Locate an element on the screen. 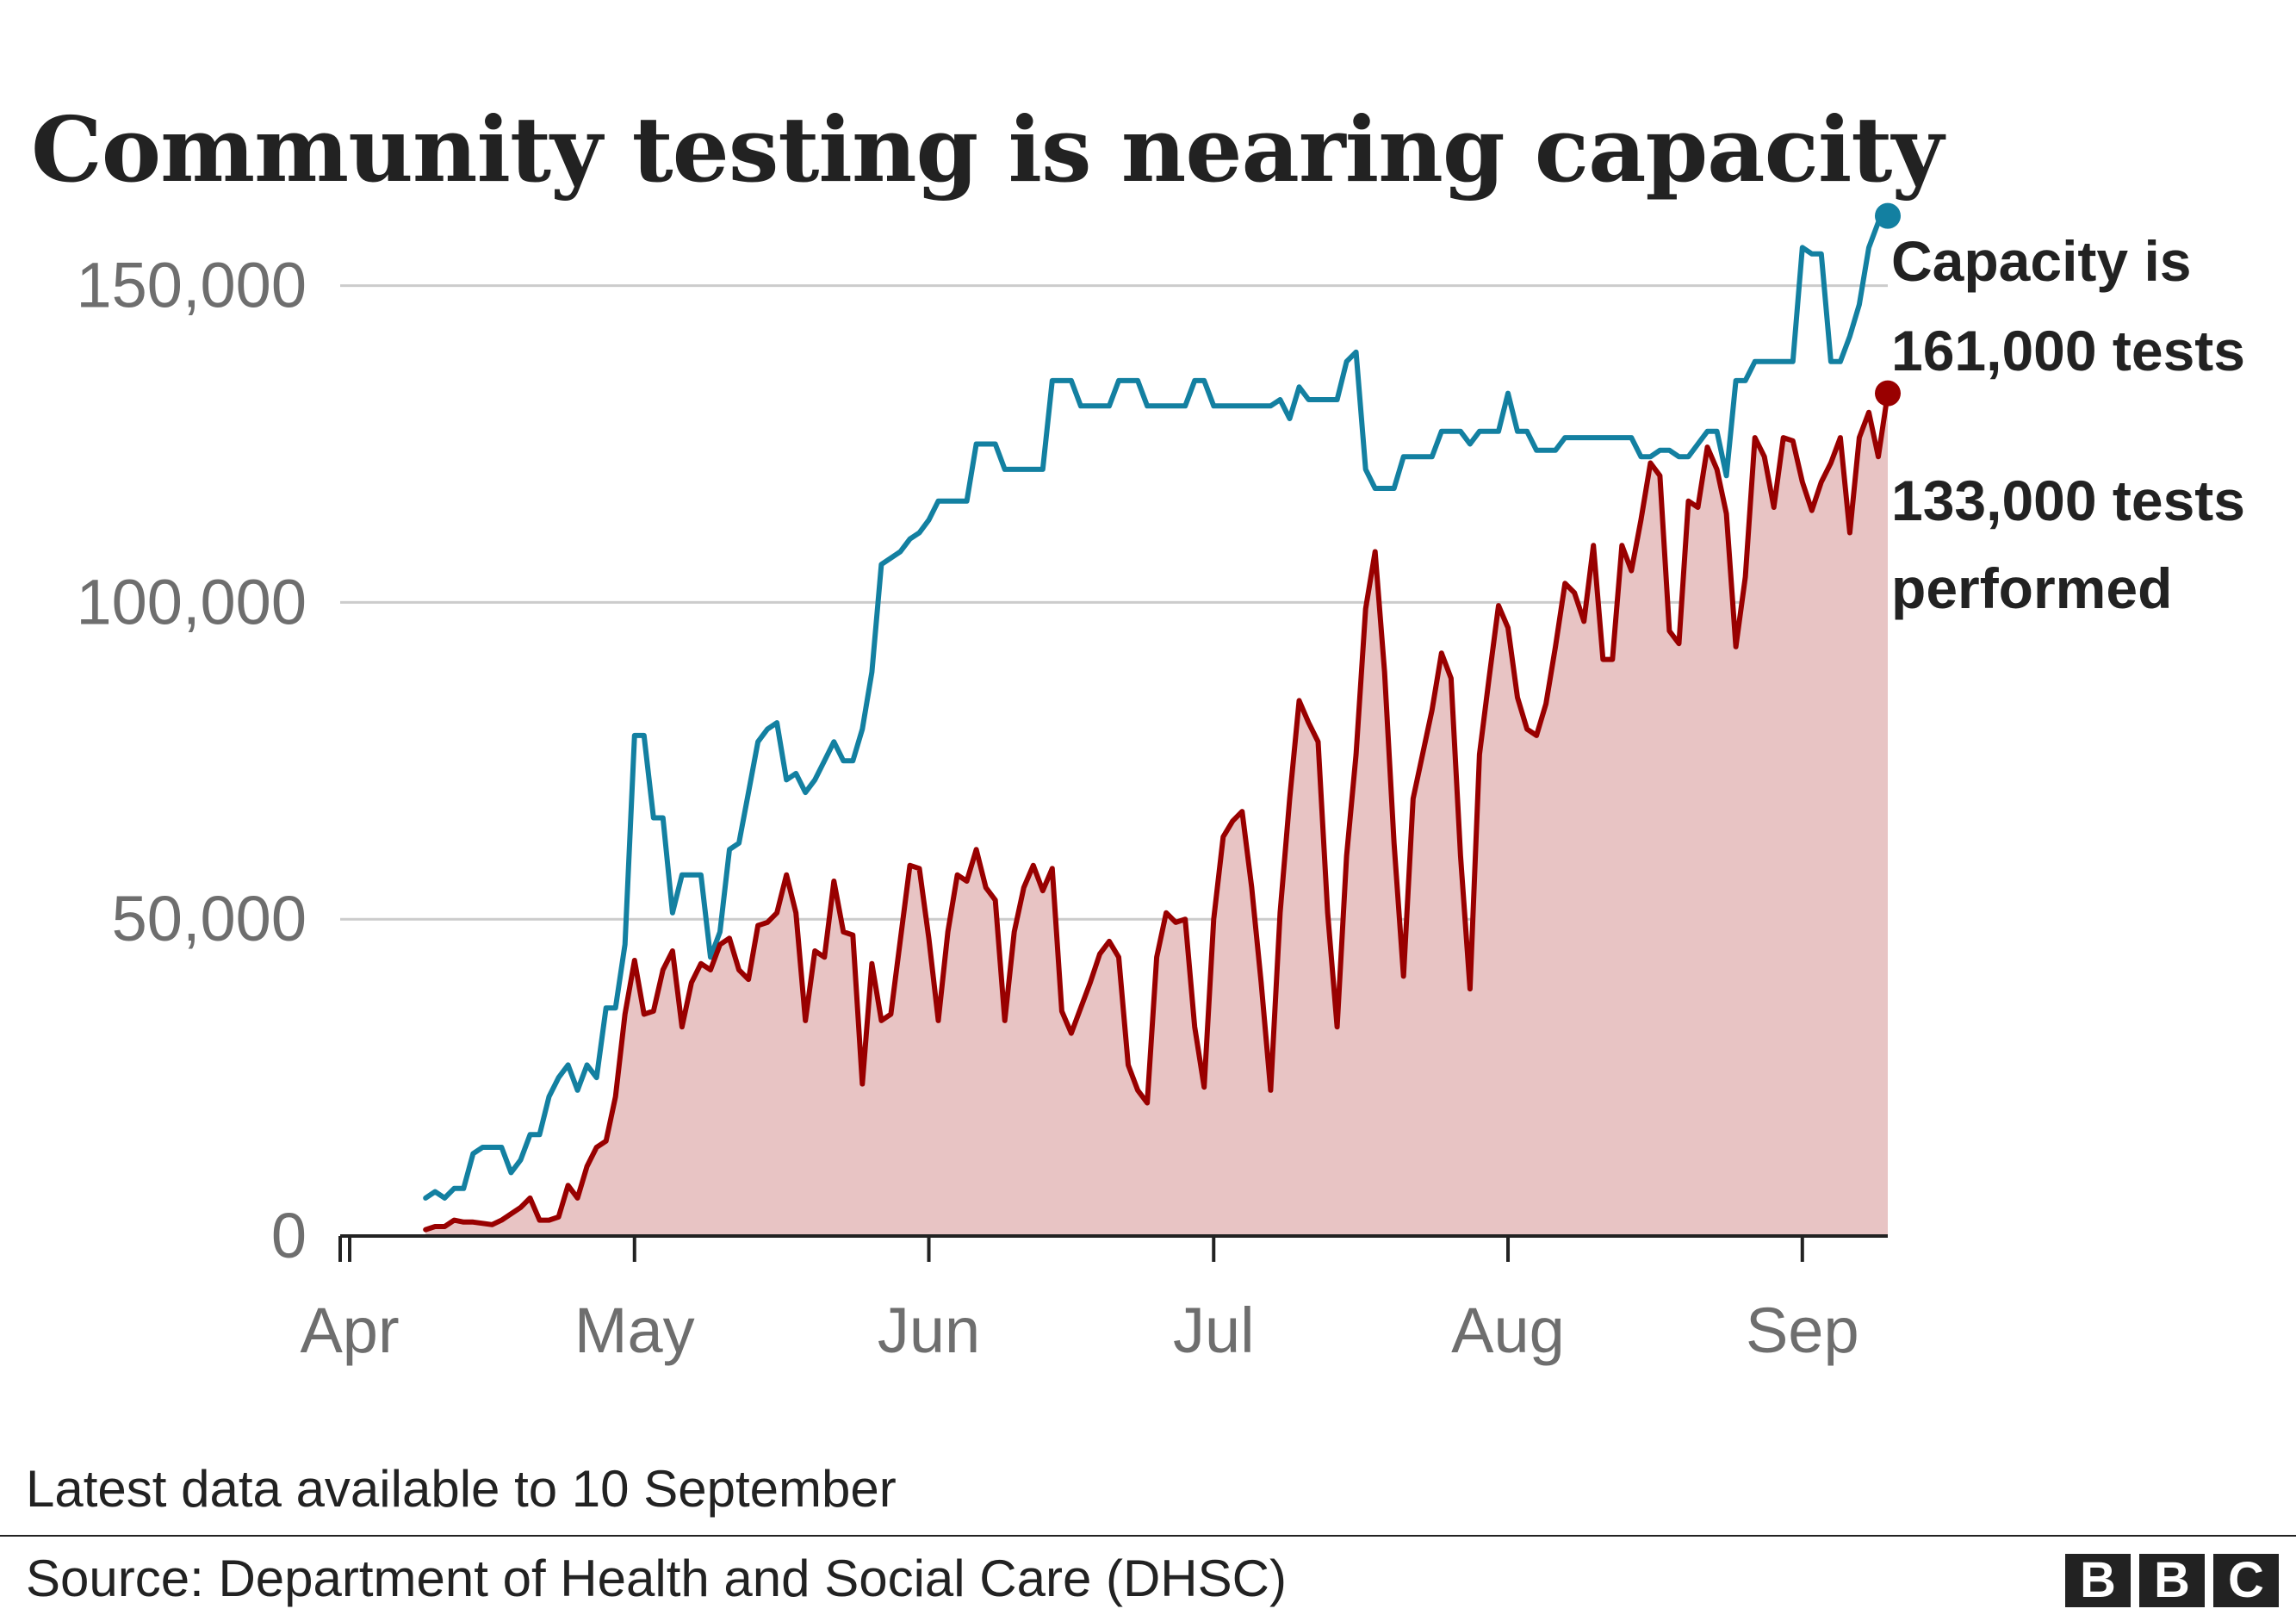 This screenshot has height=1615, width=2296. x-axis: Apr May Jun Jul Aug Sep is located at coordinates (1094, 1300).